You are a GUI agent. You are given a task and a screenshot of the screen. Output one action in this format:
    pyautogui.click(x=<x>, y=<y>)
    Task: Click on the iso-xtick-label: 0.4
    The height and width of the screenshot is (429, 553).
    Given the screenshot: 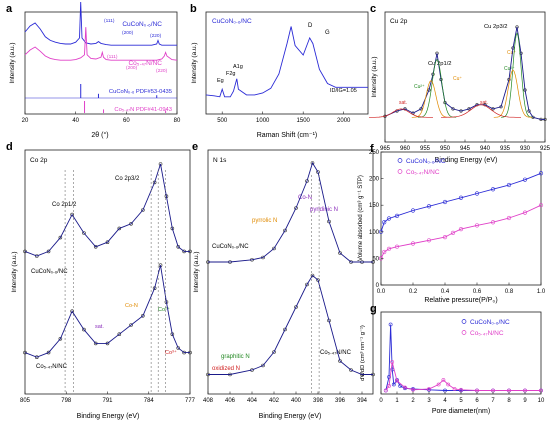 What is the action you would take?
    pyautogui.click(x=445, y=292)
    